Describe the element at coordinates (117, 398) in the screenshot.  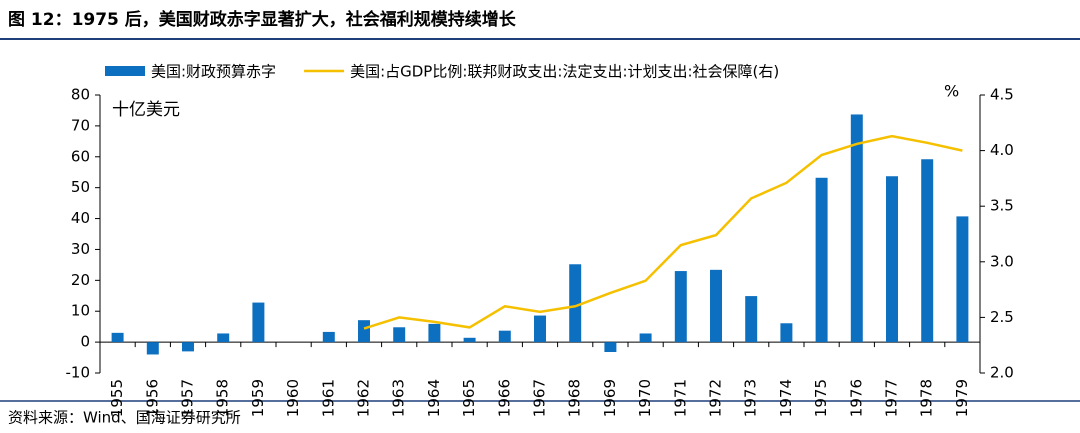
I see `x-tick-label: 1955` at that location.